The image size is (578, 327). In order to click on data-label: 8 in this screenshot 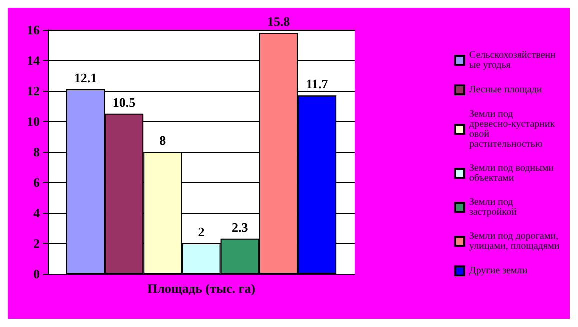, I will do `click(163, 140)`.